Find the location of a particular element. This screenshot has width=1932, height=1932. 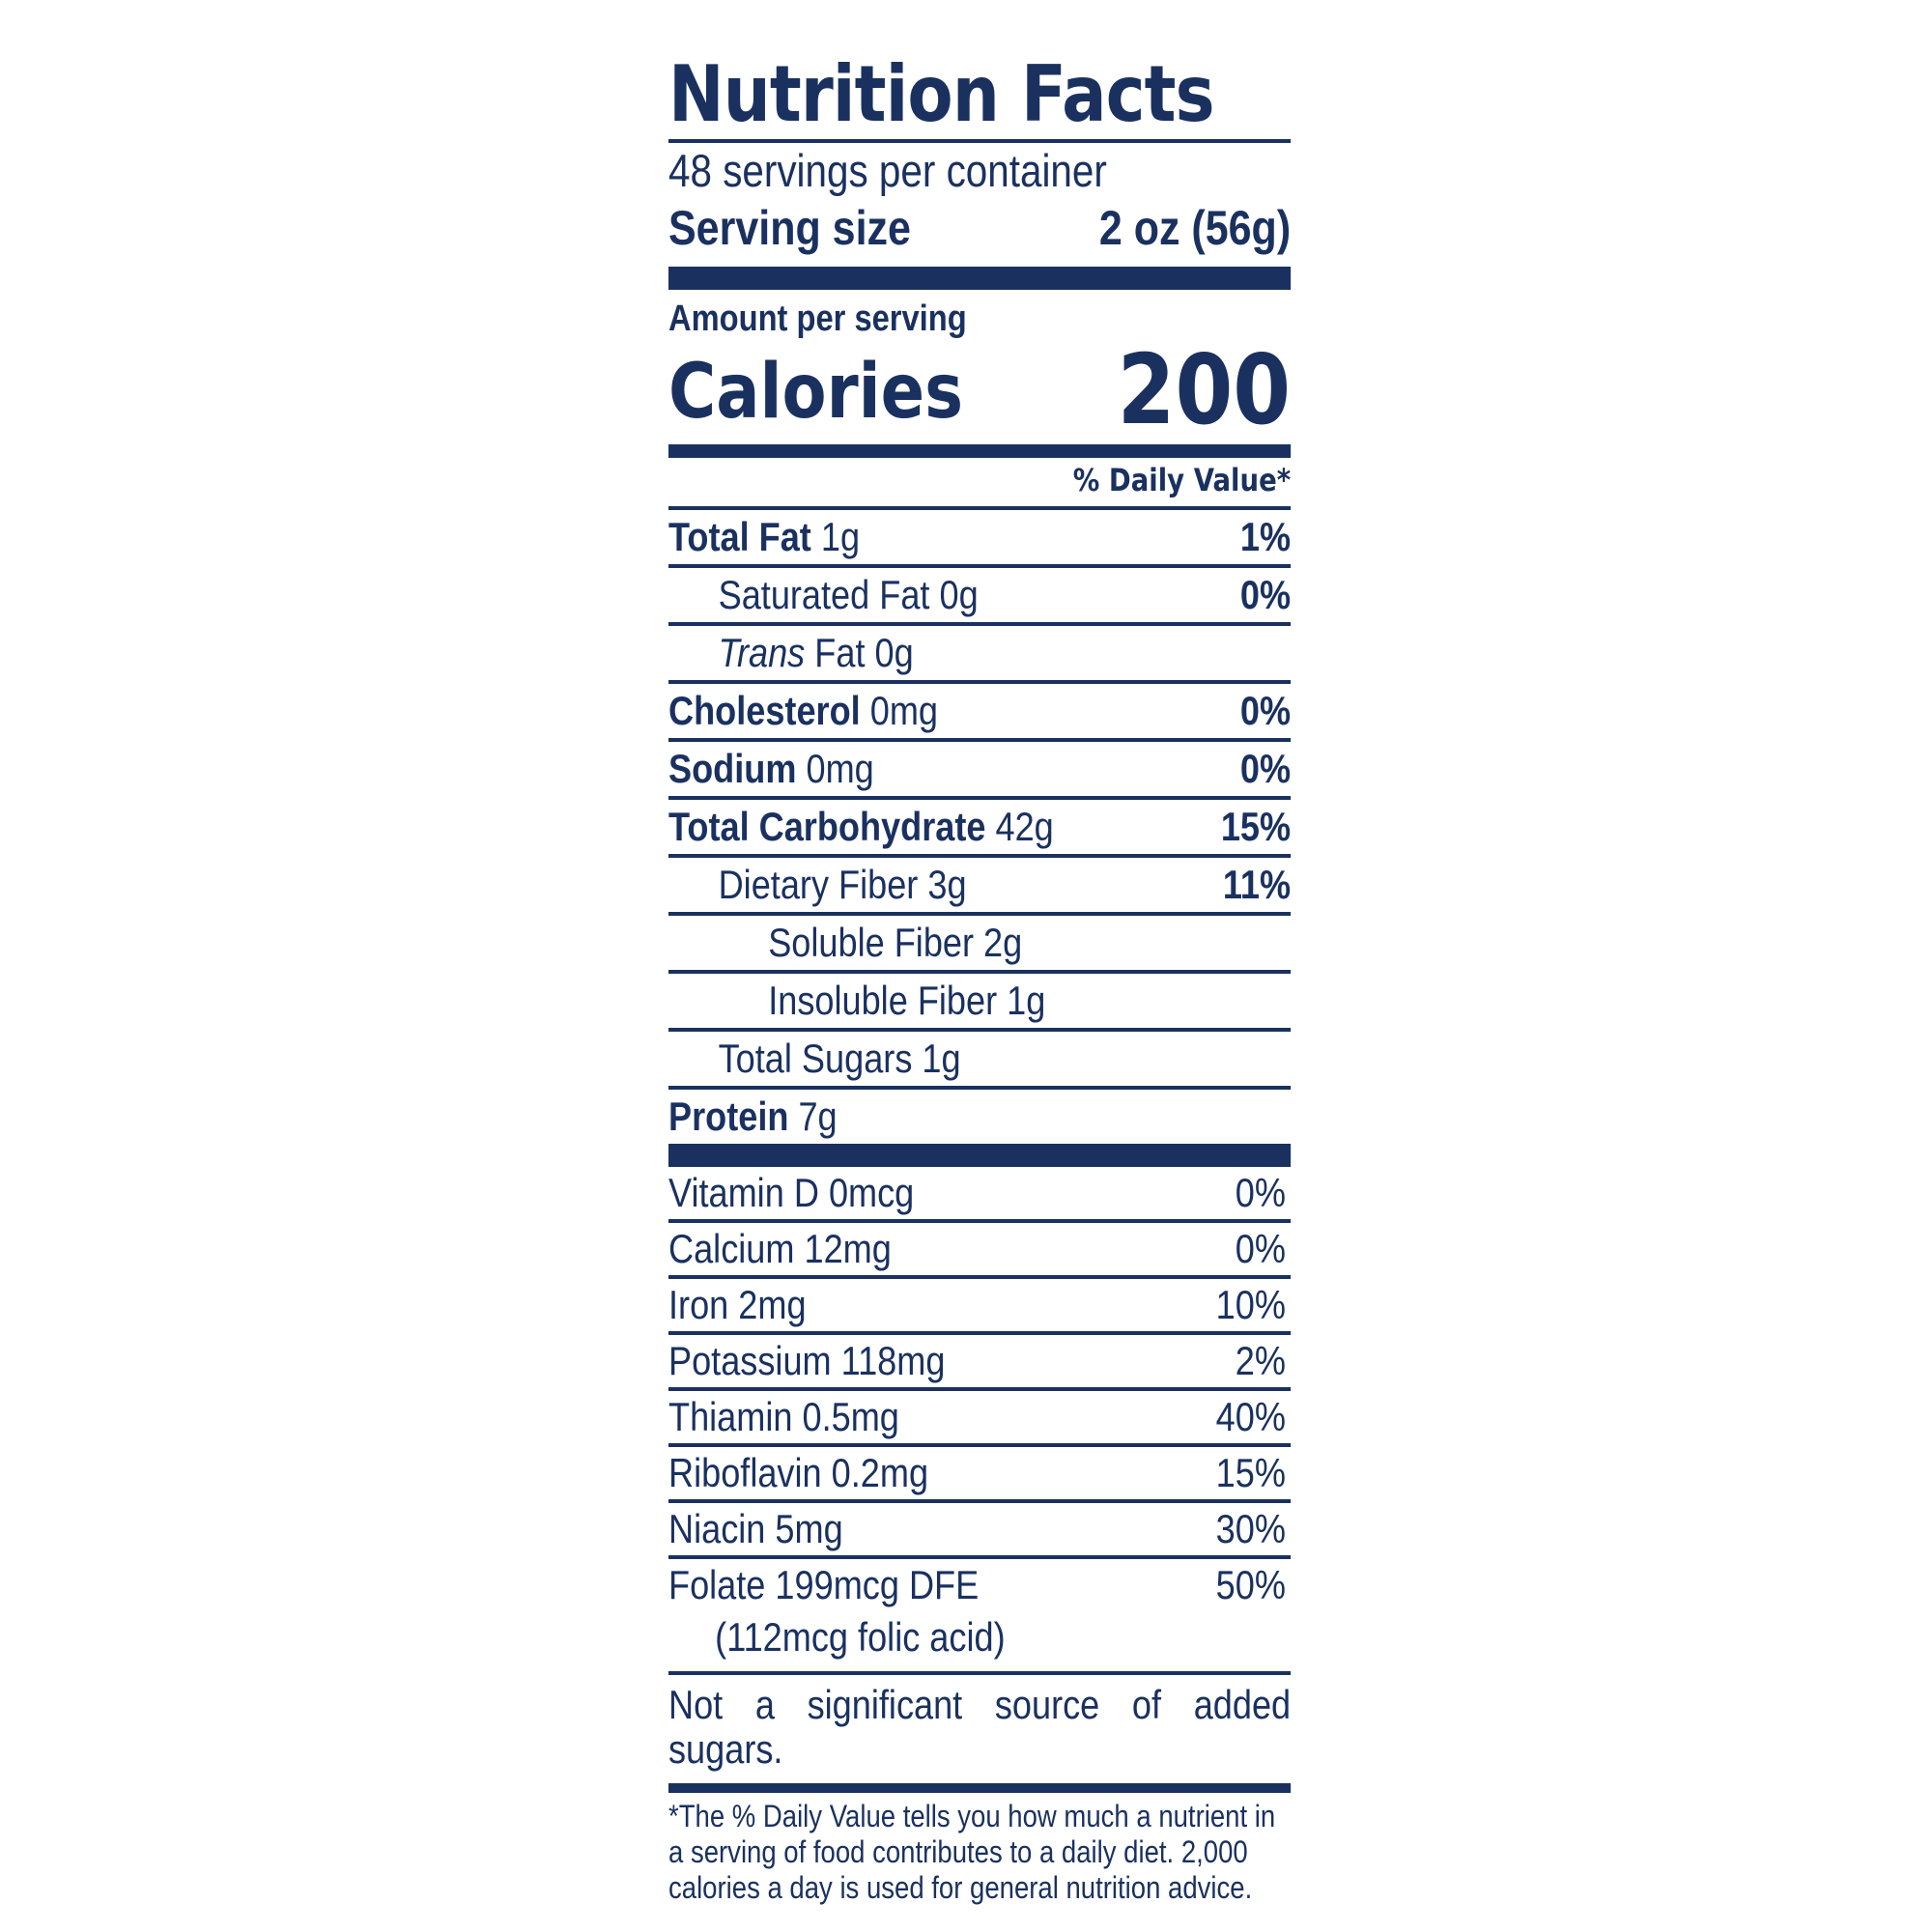

vitamin-dv: 50% is located at coordinates (1250, 1584).